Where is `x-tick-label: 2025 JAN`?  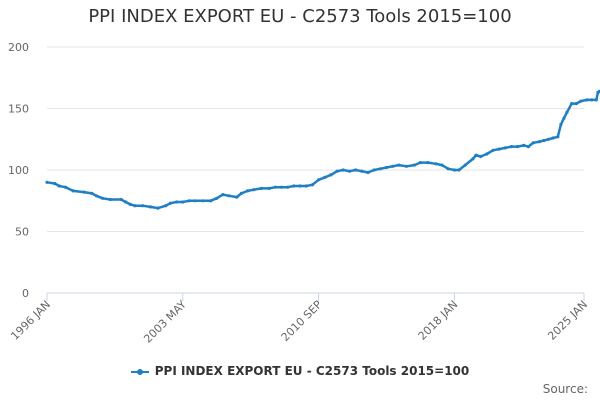
x-tick-label: 2025 JAN is located at coordinates (567, 320).